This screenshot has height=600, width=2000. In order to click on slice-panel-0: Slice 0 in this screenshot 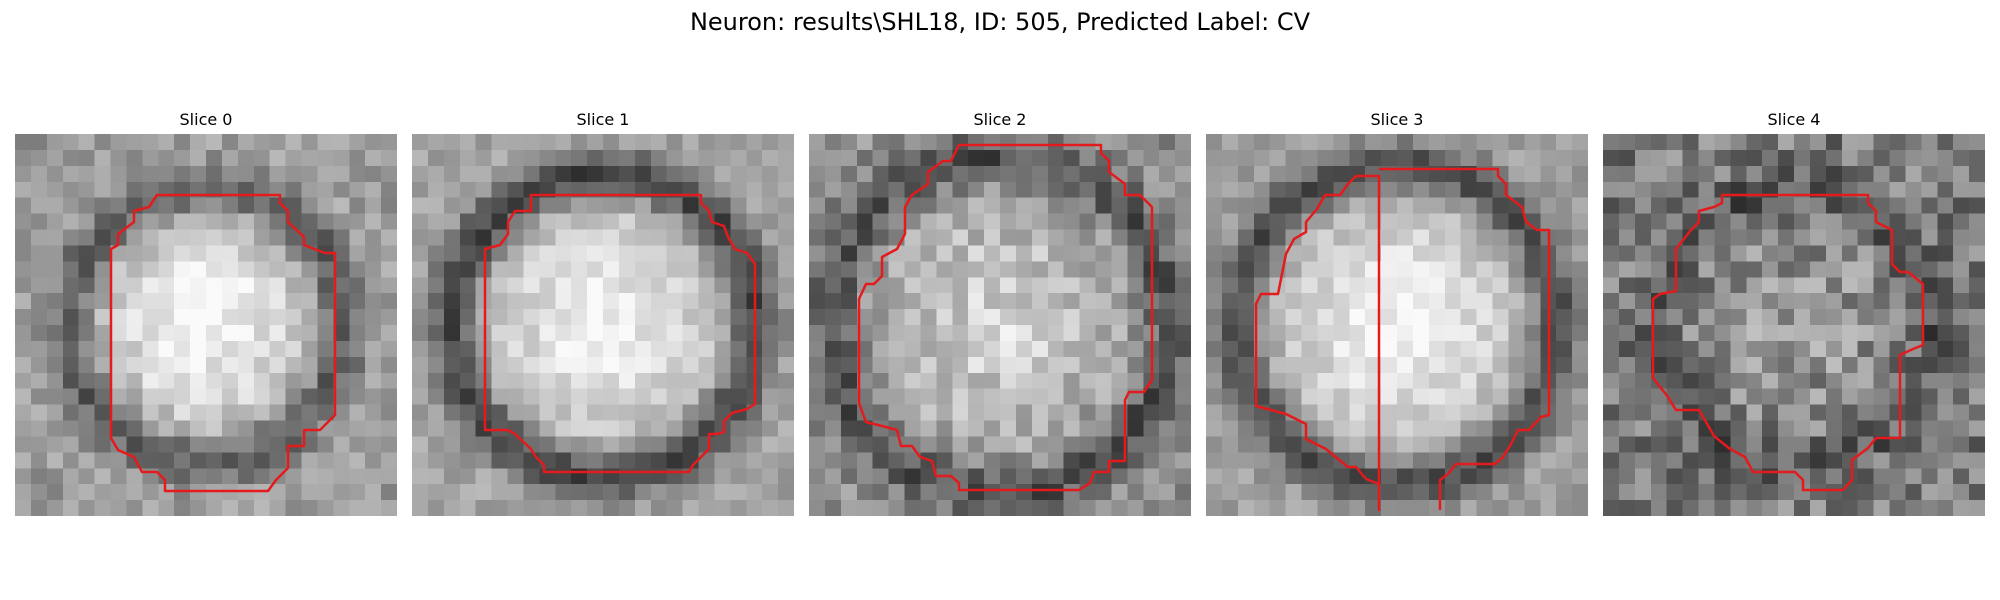, I will do `click(206, 313)`.